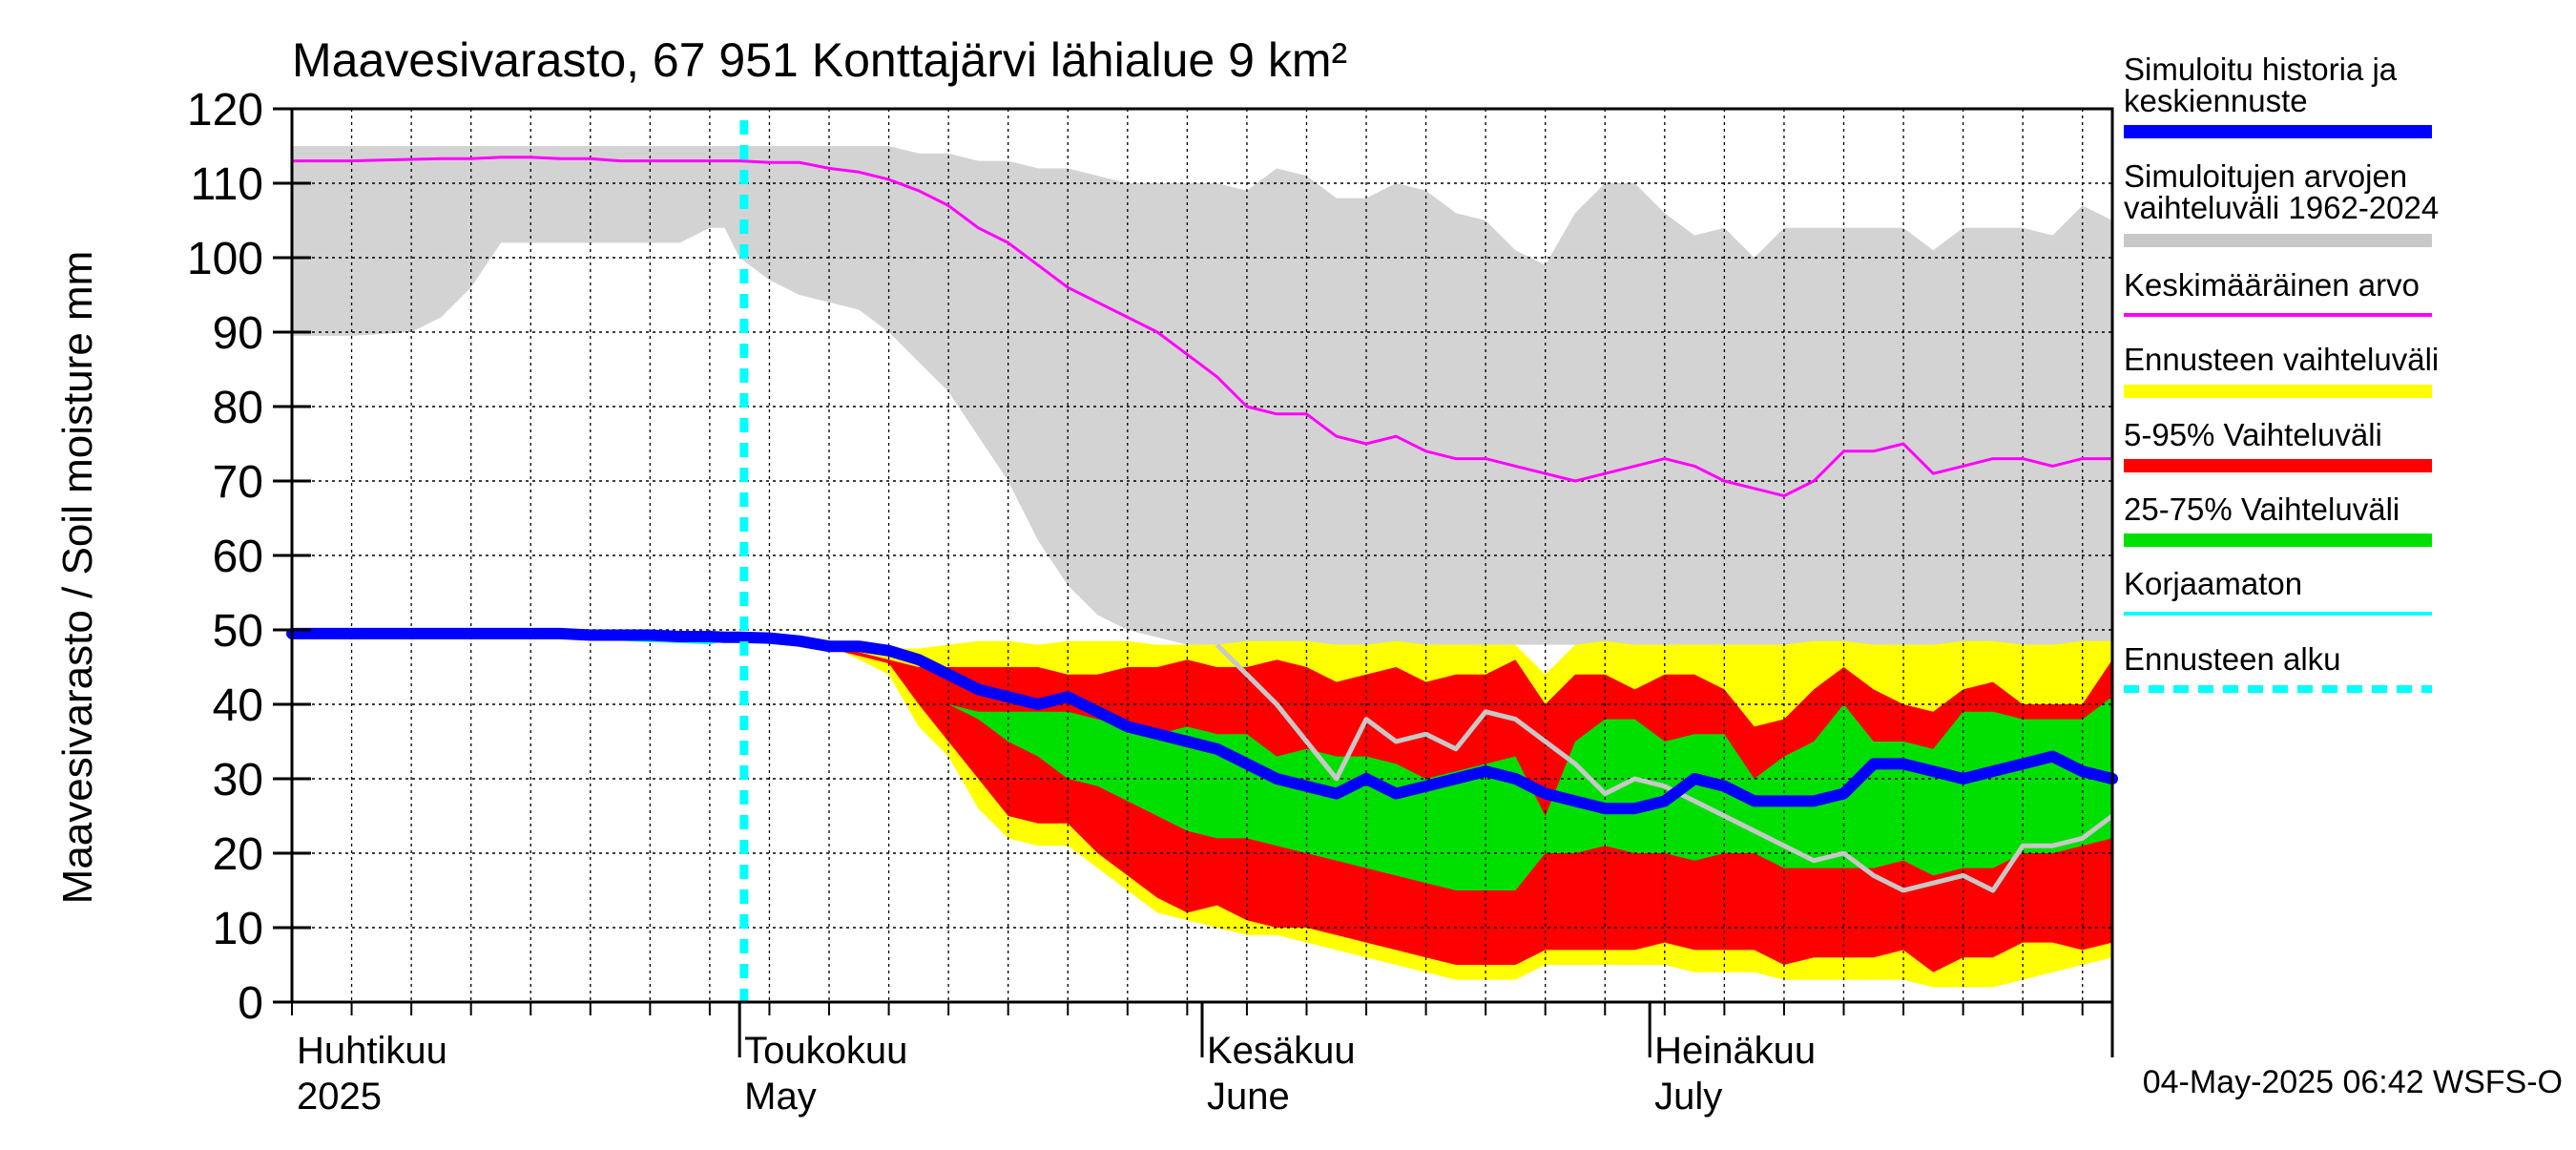  What do you see at coordinates (238, 854) in the screenshot?
I see `y-tick-label: 20` at bounding box center [238, 854].